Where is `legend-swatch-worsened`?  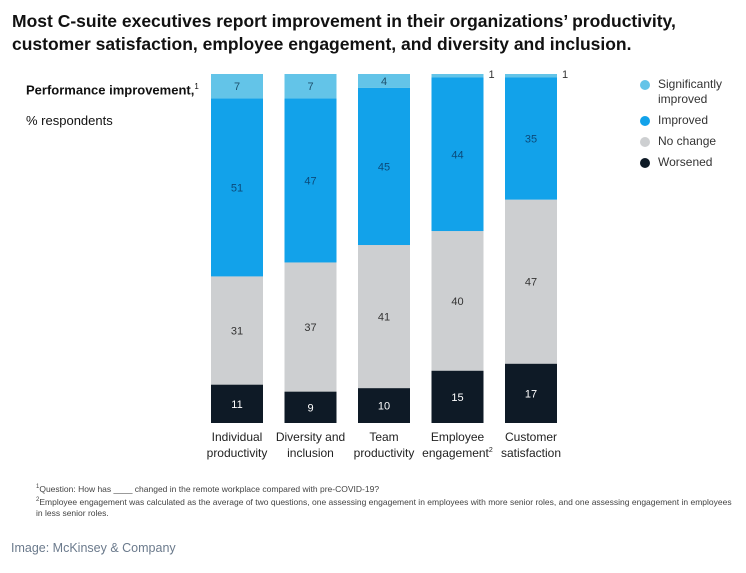
legend-swatch-worsened is located at coordinates (645, 163).